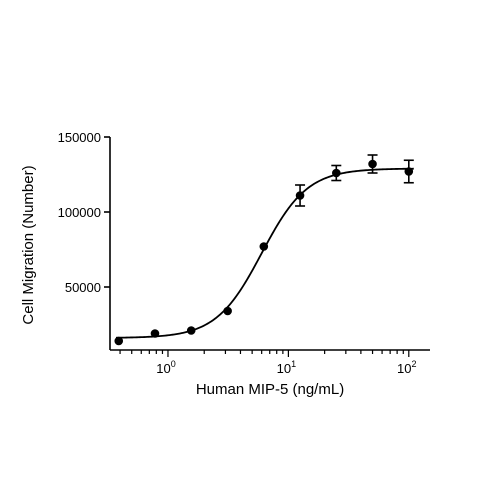 This screenshot has width=500, height=500. What do you see at coordinates (270, 389) in the screenshot?
I see `x-axis-title: Human MIP-5 (ng/mL)` at bounding box center [270, 389].